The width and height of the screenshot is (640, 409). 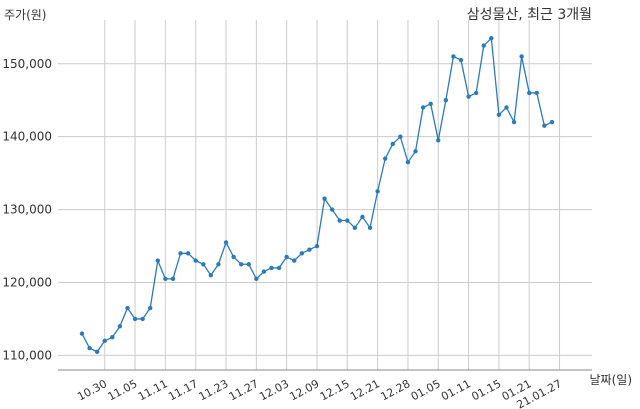 What do you see at coordinates (27, 64) in the screenshot?
I see `y-tick-label: 150,000` at bounding box center [27, 64].